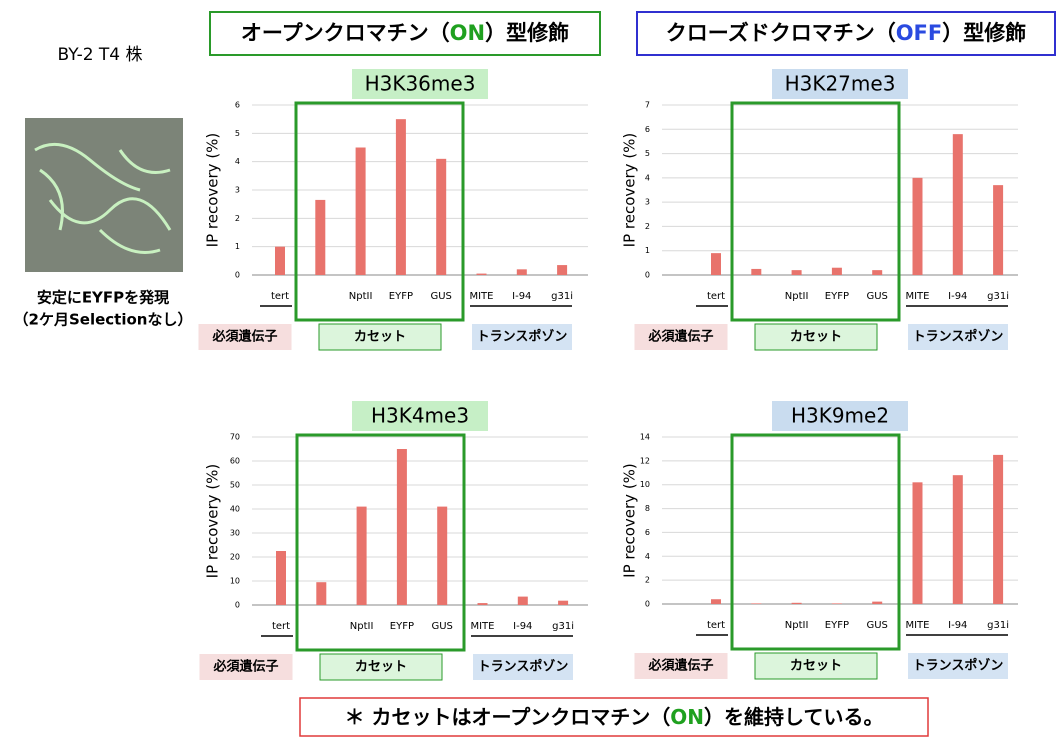  Describe the element at coordinates (647, 508) in the screenshot. I see `y-tick-label: 8` at that location.